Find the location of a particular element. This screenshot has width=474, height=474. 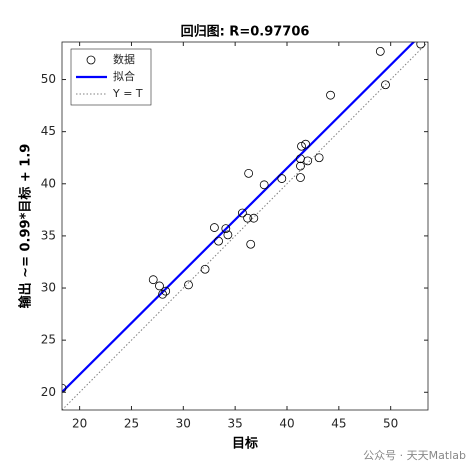

chart-title: 回归图: R=0.97706 is located at coordinates (245, 32).